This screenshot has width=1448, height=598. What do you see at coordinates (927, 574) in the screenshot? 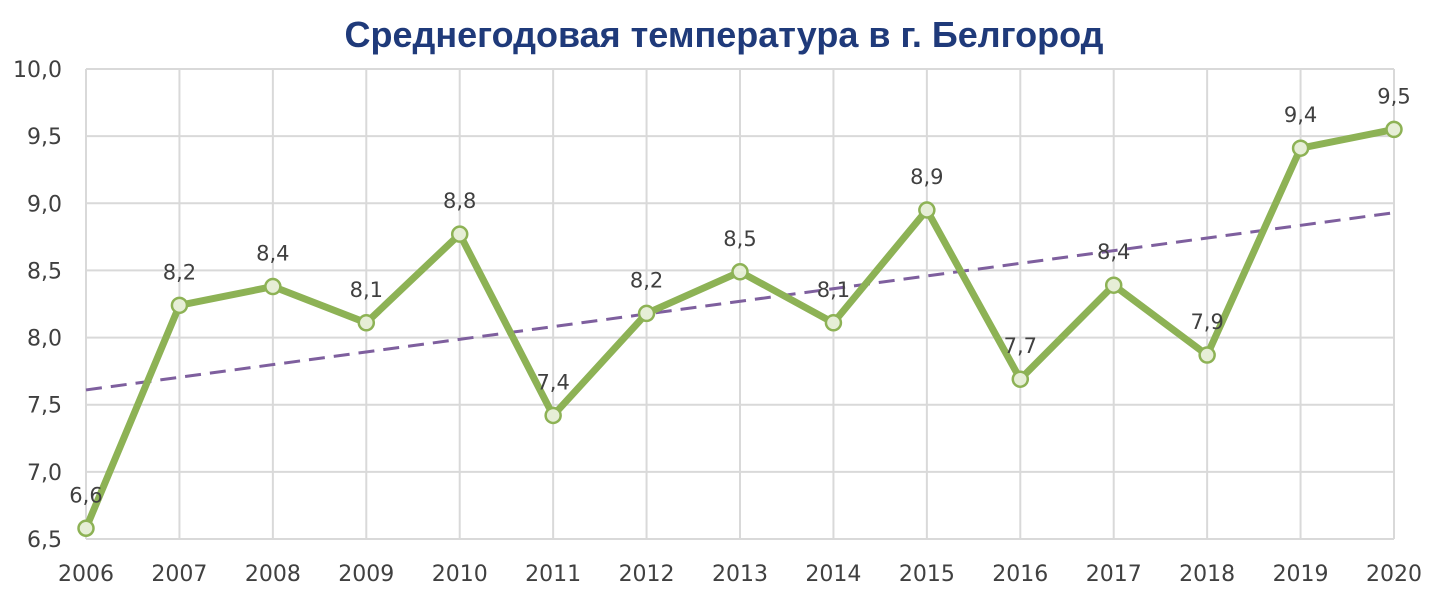
I see `x-tick-label: 2015` at bounding box center [927, 574].